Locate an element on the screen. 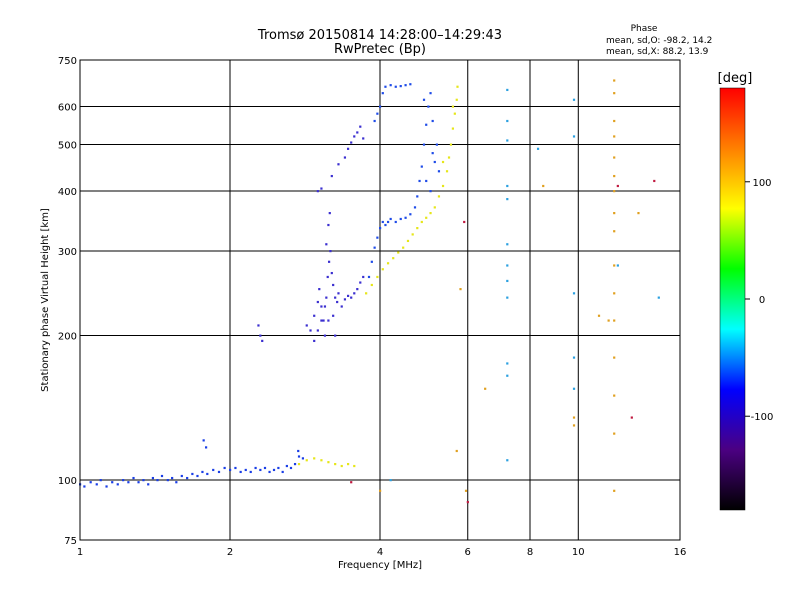  chart-title: Tromsø 20150814 14:28:00–14:29:43 is located at coordinates (379, 35).